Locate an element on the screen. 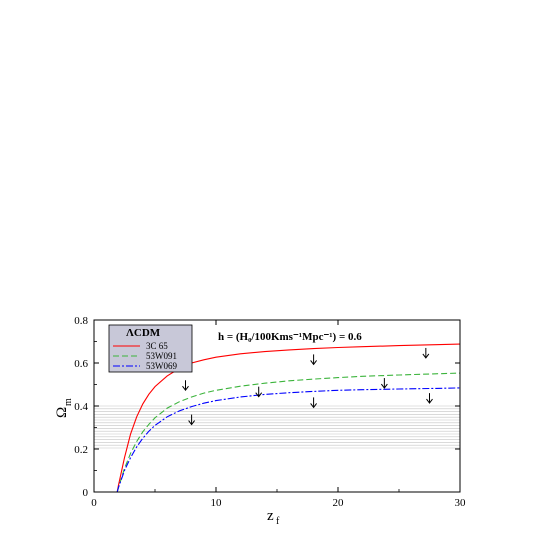  y-axis-title-group: Ω m is located at coordinates (64, 408).